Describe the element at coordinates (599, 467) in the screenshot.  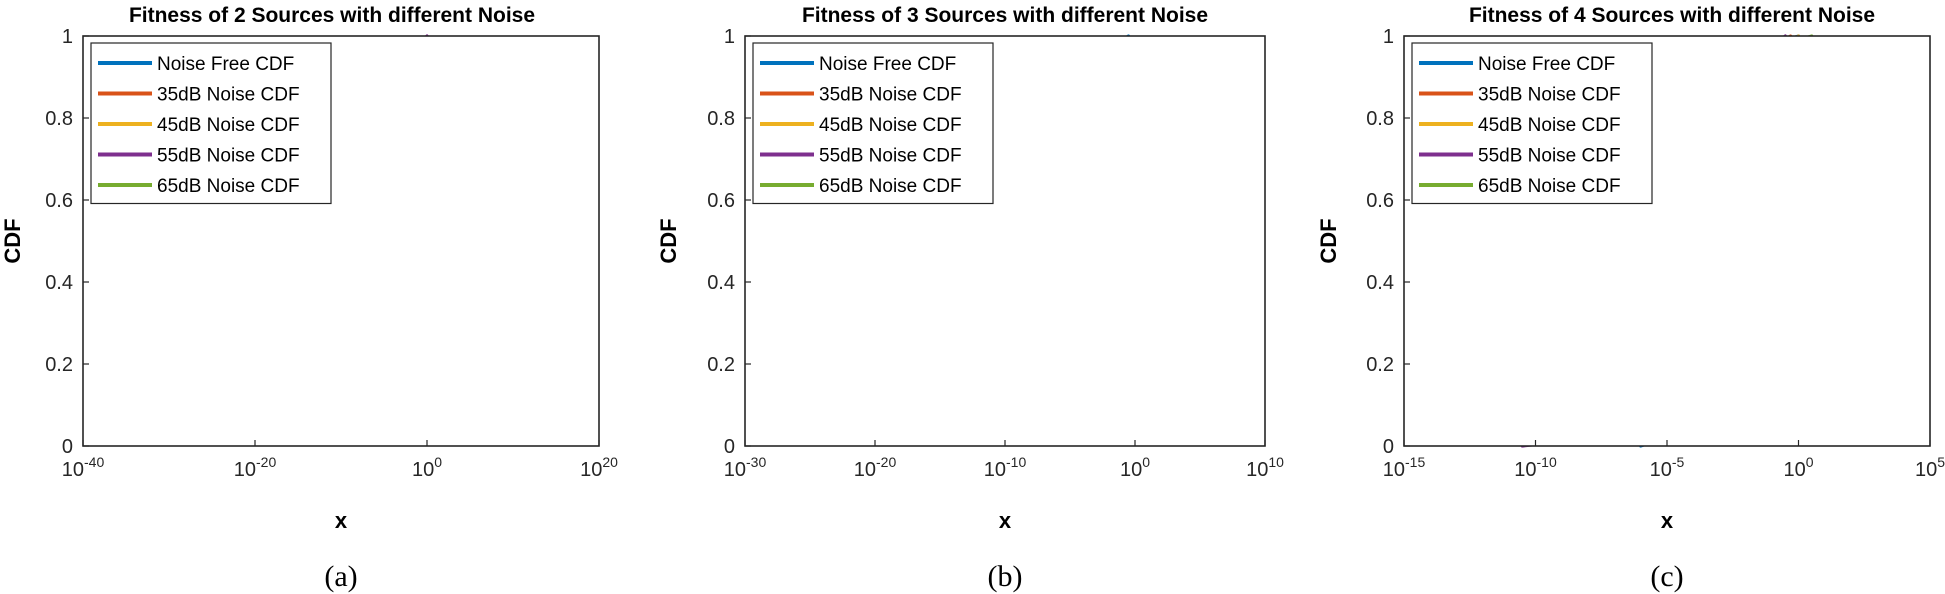
I see `x-tick-label: 10²⁰` at that location.